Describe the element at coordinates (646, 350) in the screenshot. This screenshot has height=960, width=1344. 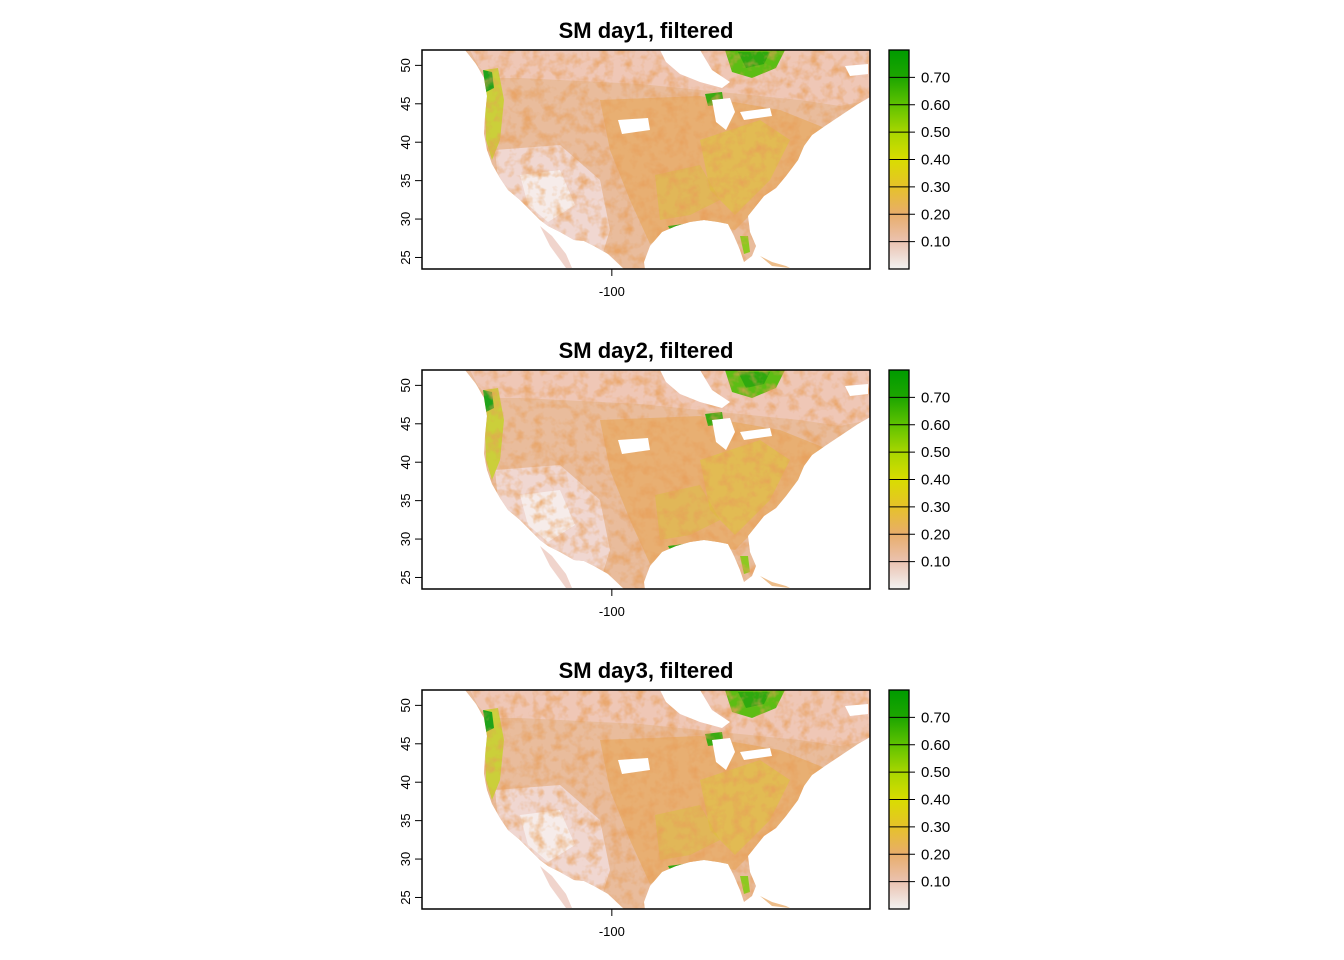
I see `panel-title: SM day2, filtered` at that location.